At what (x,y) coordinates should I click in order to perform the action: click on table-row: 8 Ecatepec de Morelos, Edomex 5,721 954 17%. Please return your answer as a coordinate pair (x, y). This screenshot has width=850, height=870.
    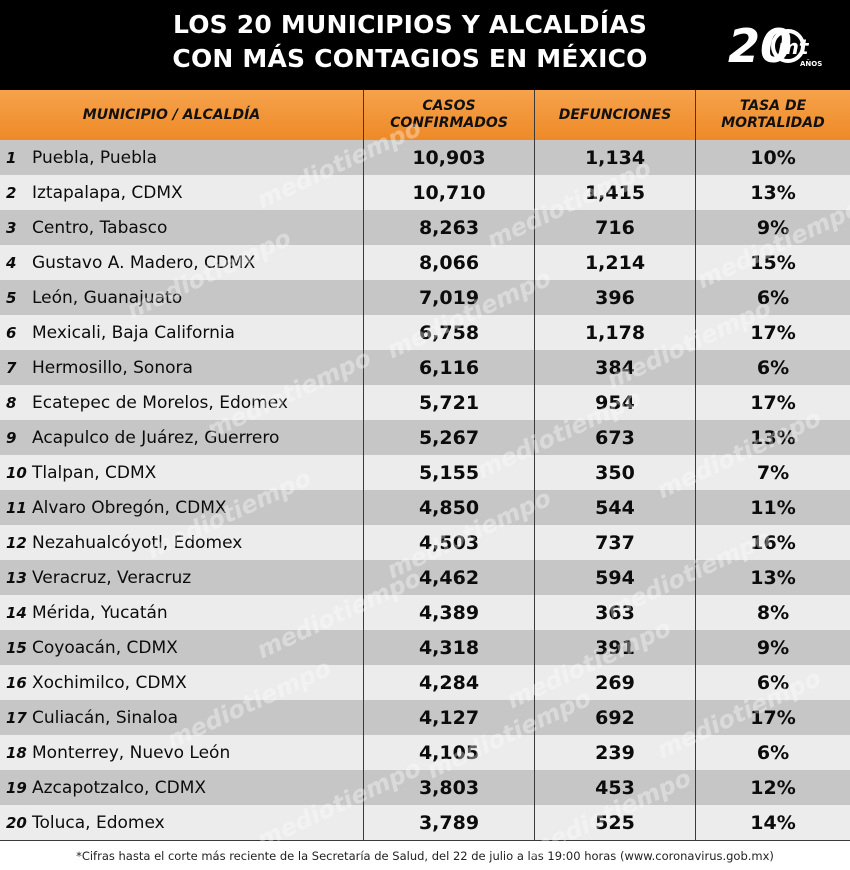
    Looking at the image, I should click on (425, 402).